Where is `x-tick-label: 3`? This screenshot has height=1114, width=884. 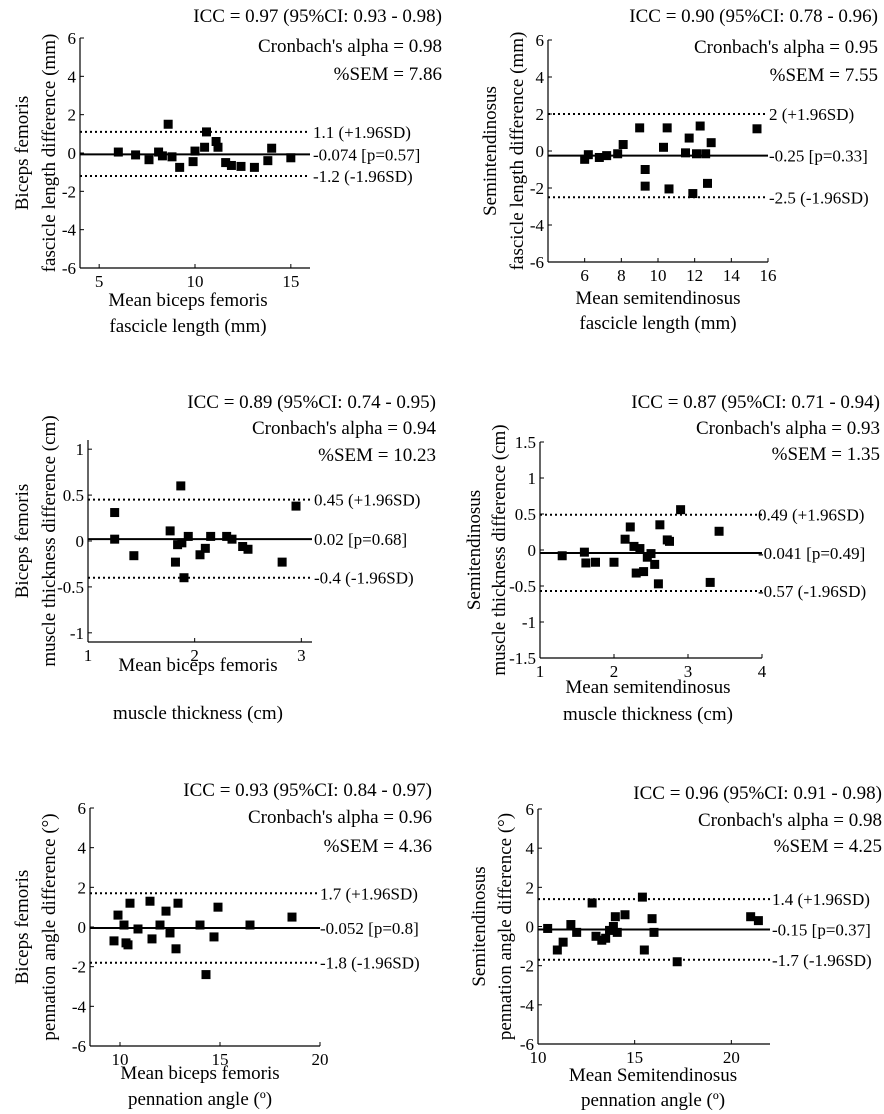
x-tick-label: 3 is located at coordinates (688, 671).